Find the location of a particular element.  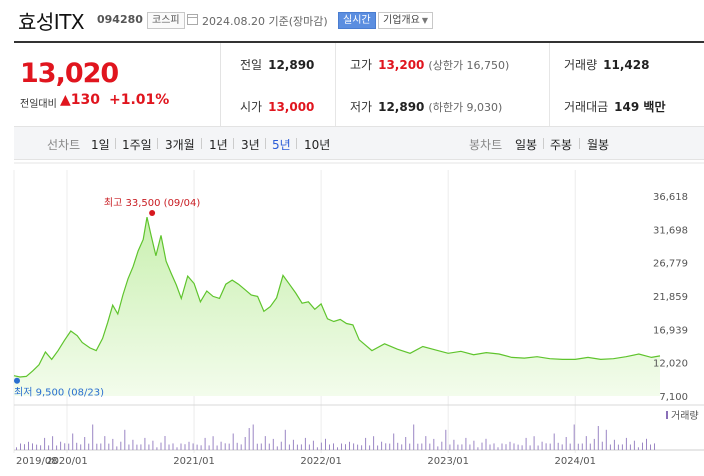

change-percent: +1.01% is located at coordinates (139, 100).